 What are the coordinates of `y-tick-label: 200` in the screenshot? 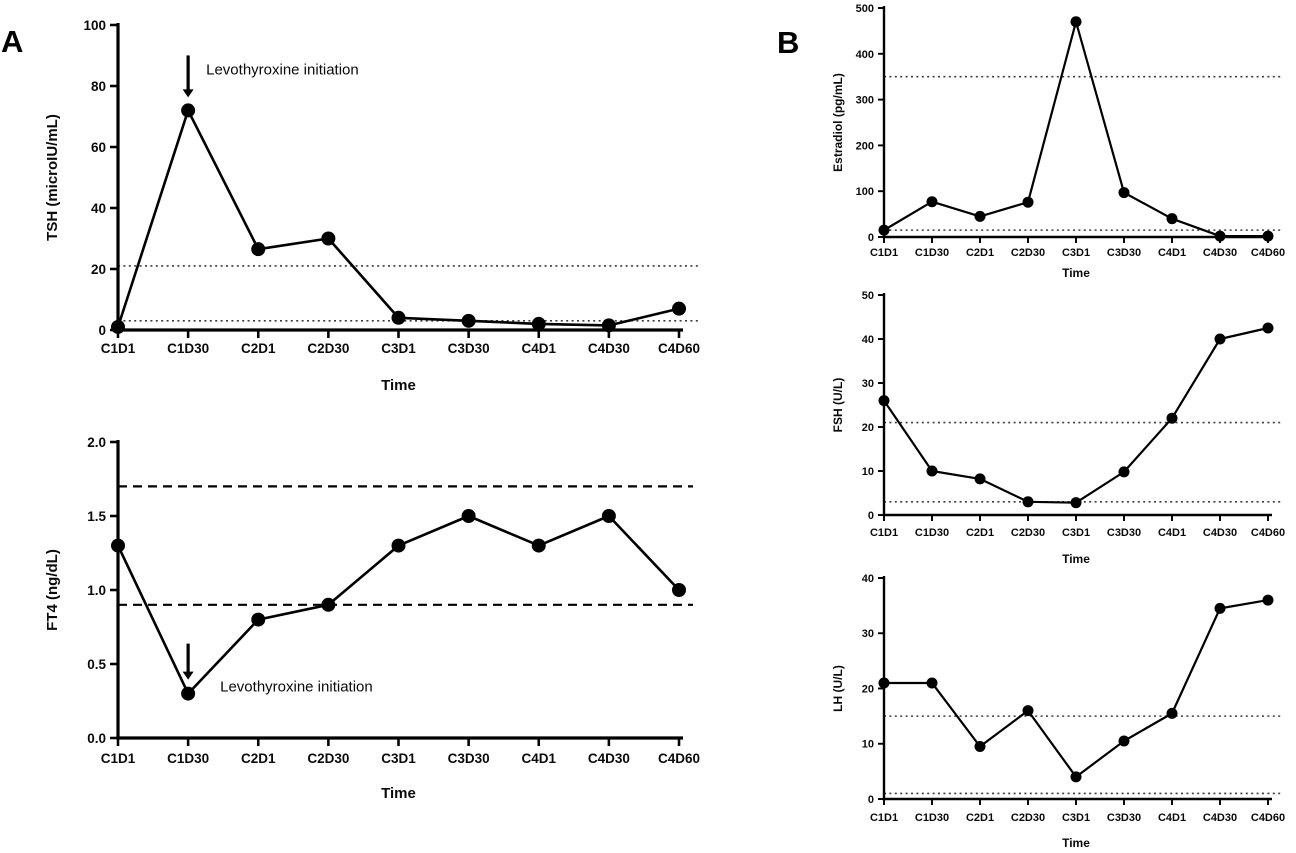 It's located at (865, 146).